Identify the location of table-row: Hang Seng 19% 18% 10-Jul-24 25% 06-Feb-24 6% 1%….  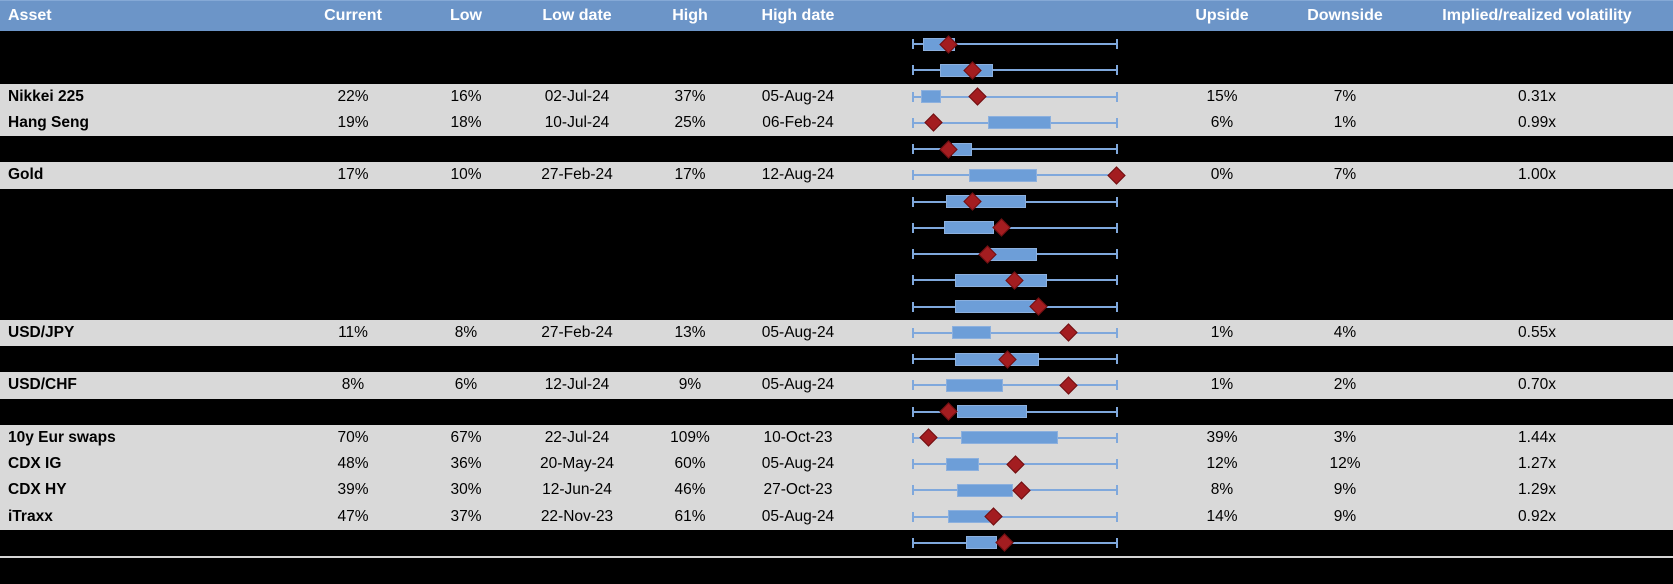
(836, 122).